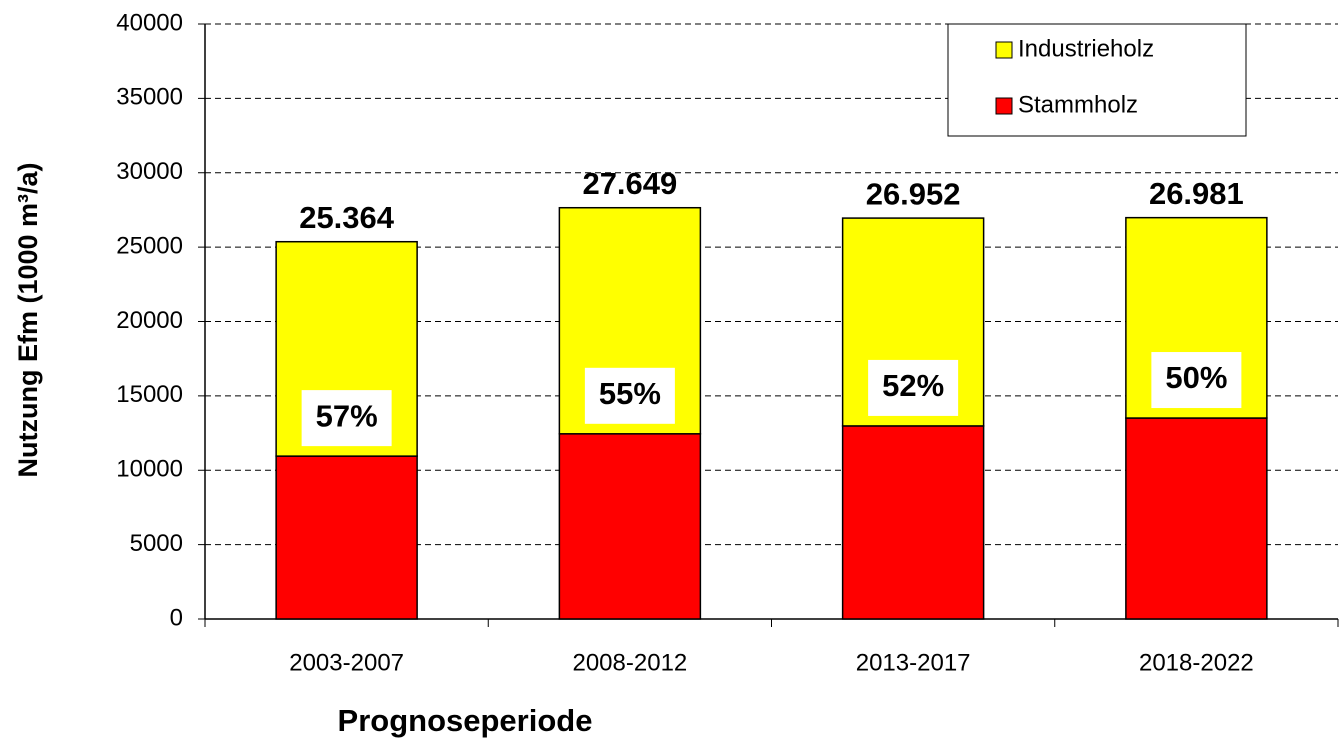 This screenshot has width=1344, height=752. I want to click on total-label: 26.952, so click(913, 193).